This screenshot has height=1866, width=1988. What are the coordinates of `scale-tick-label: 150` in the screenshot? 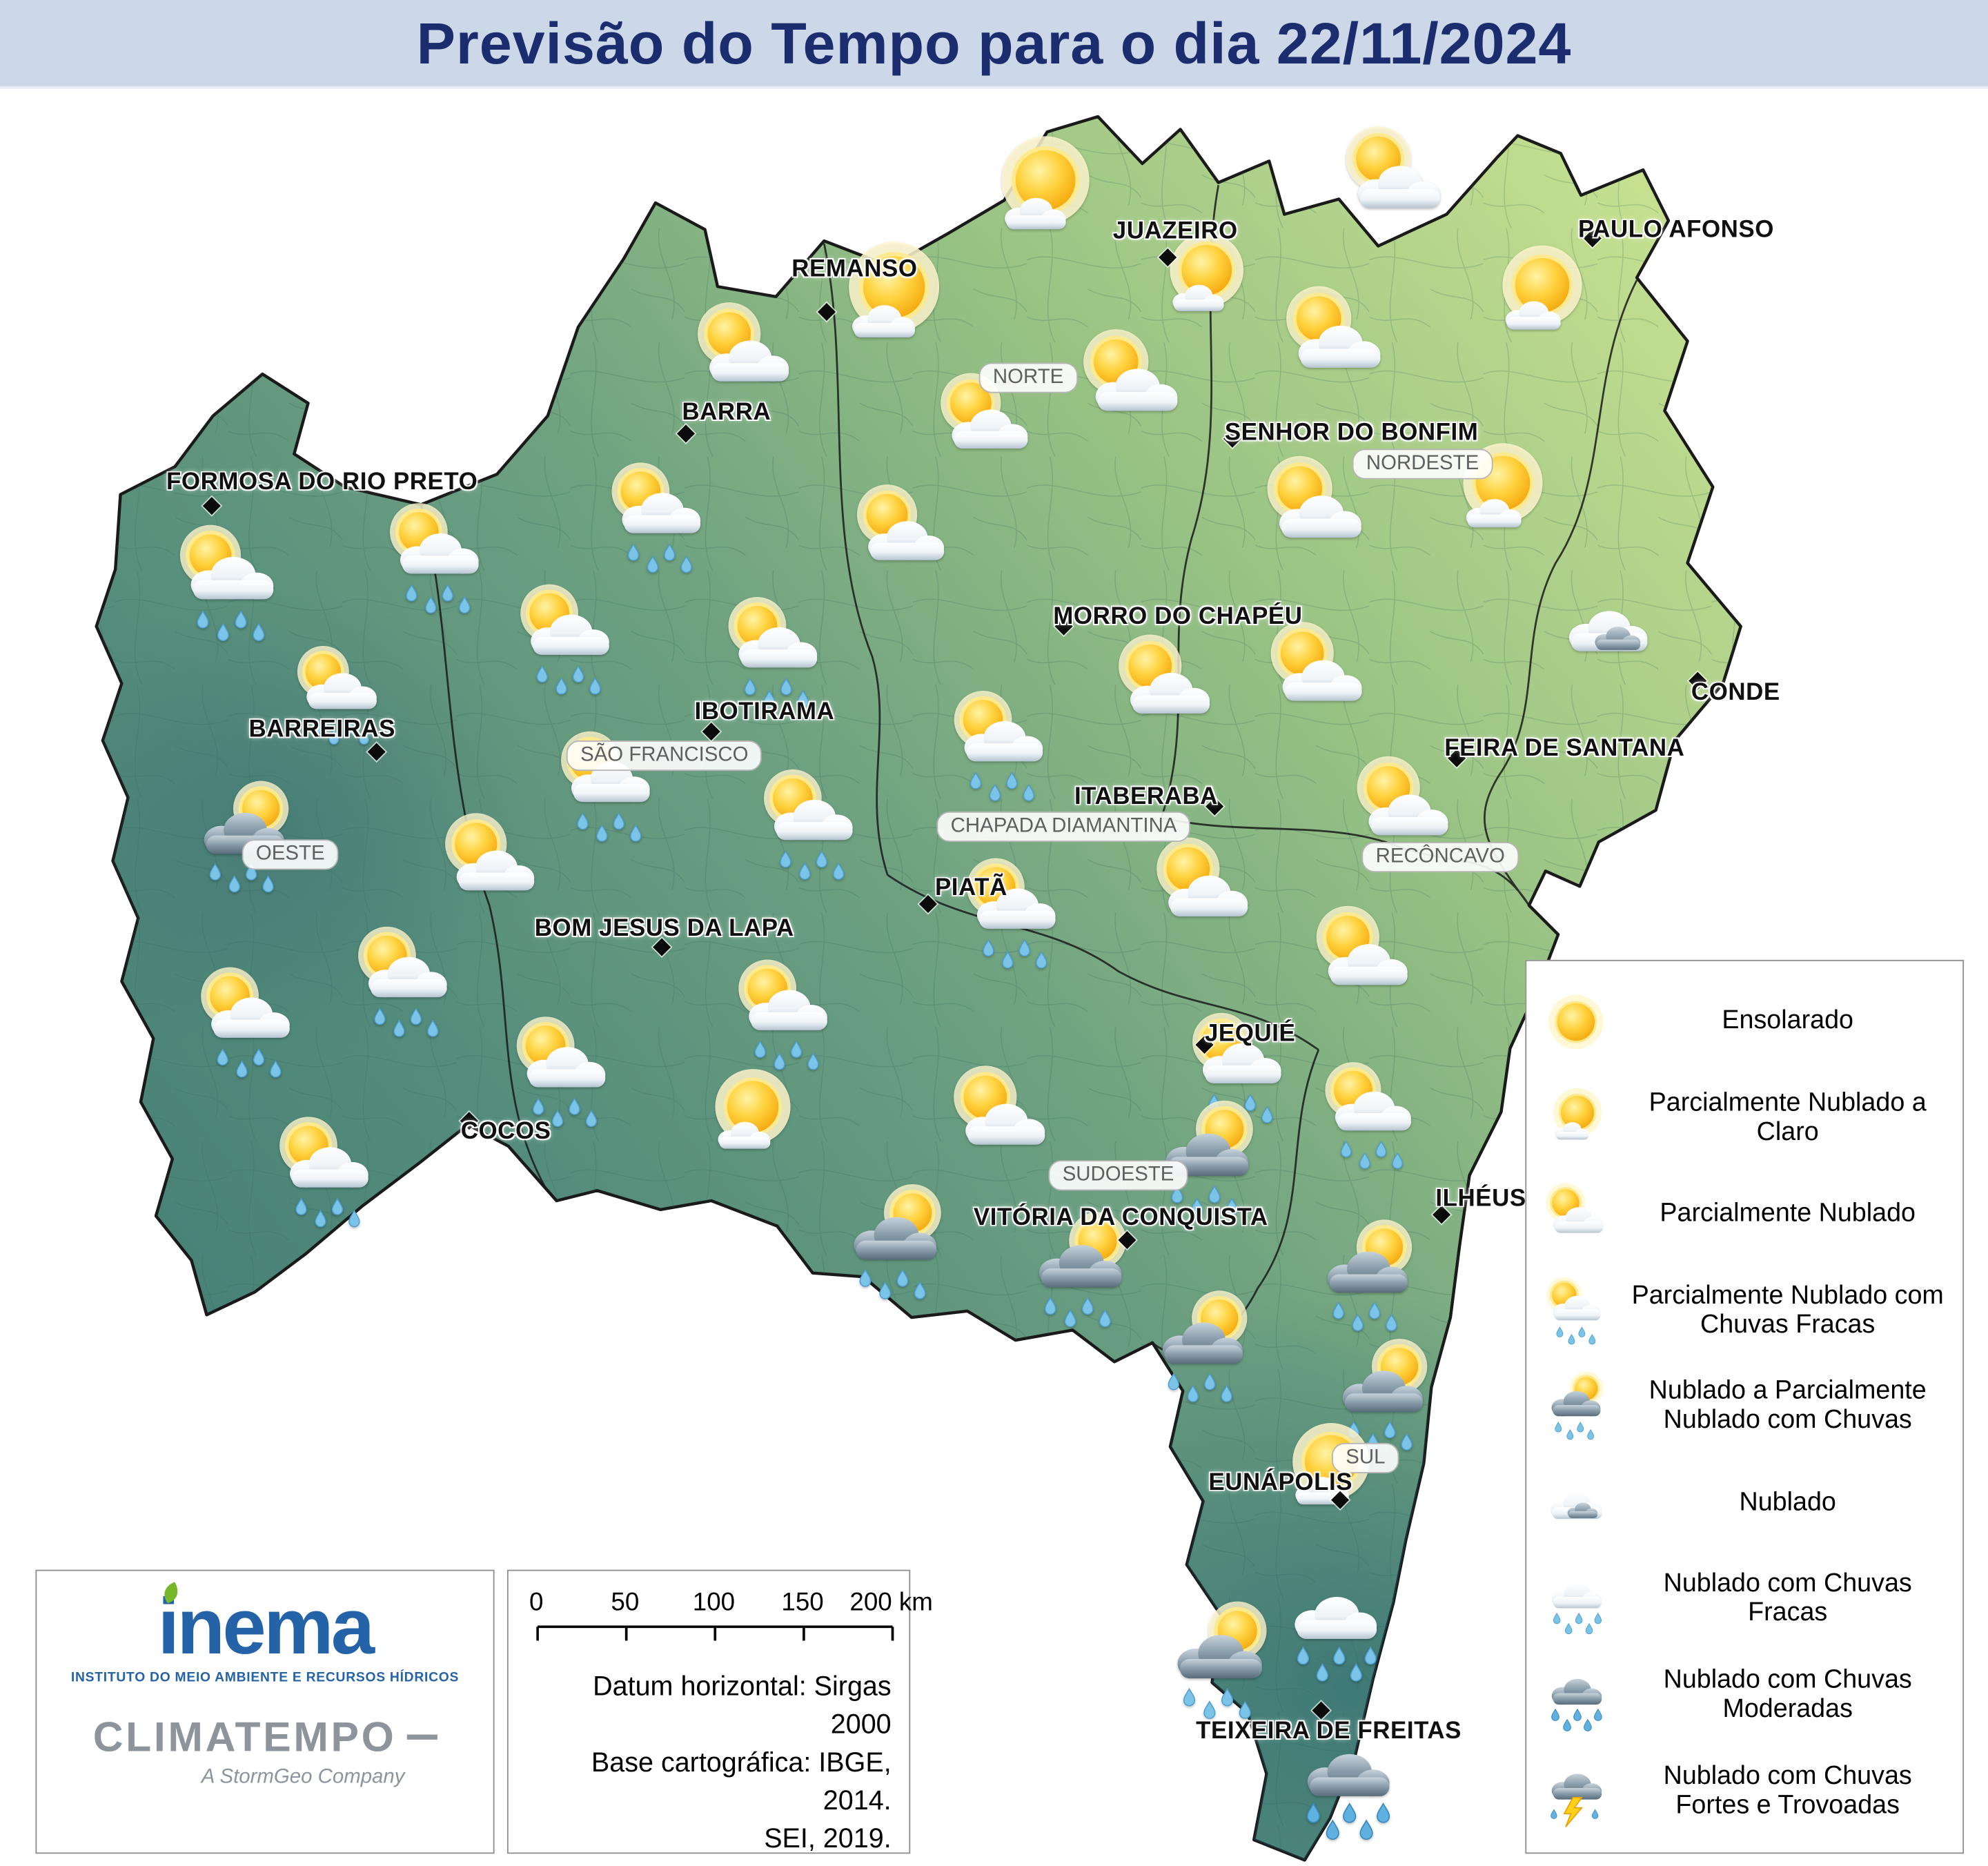 It's located at (802, 1603).